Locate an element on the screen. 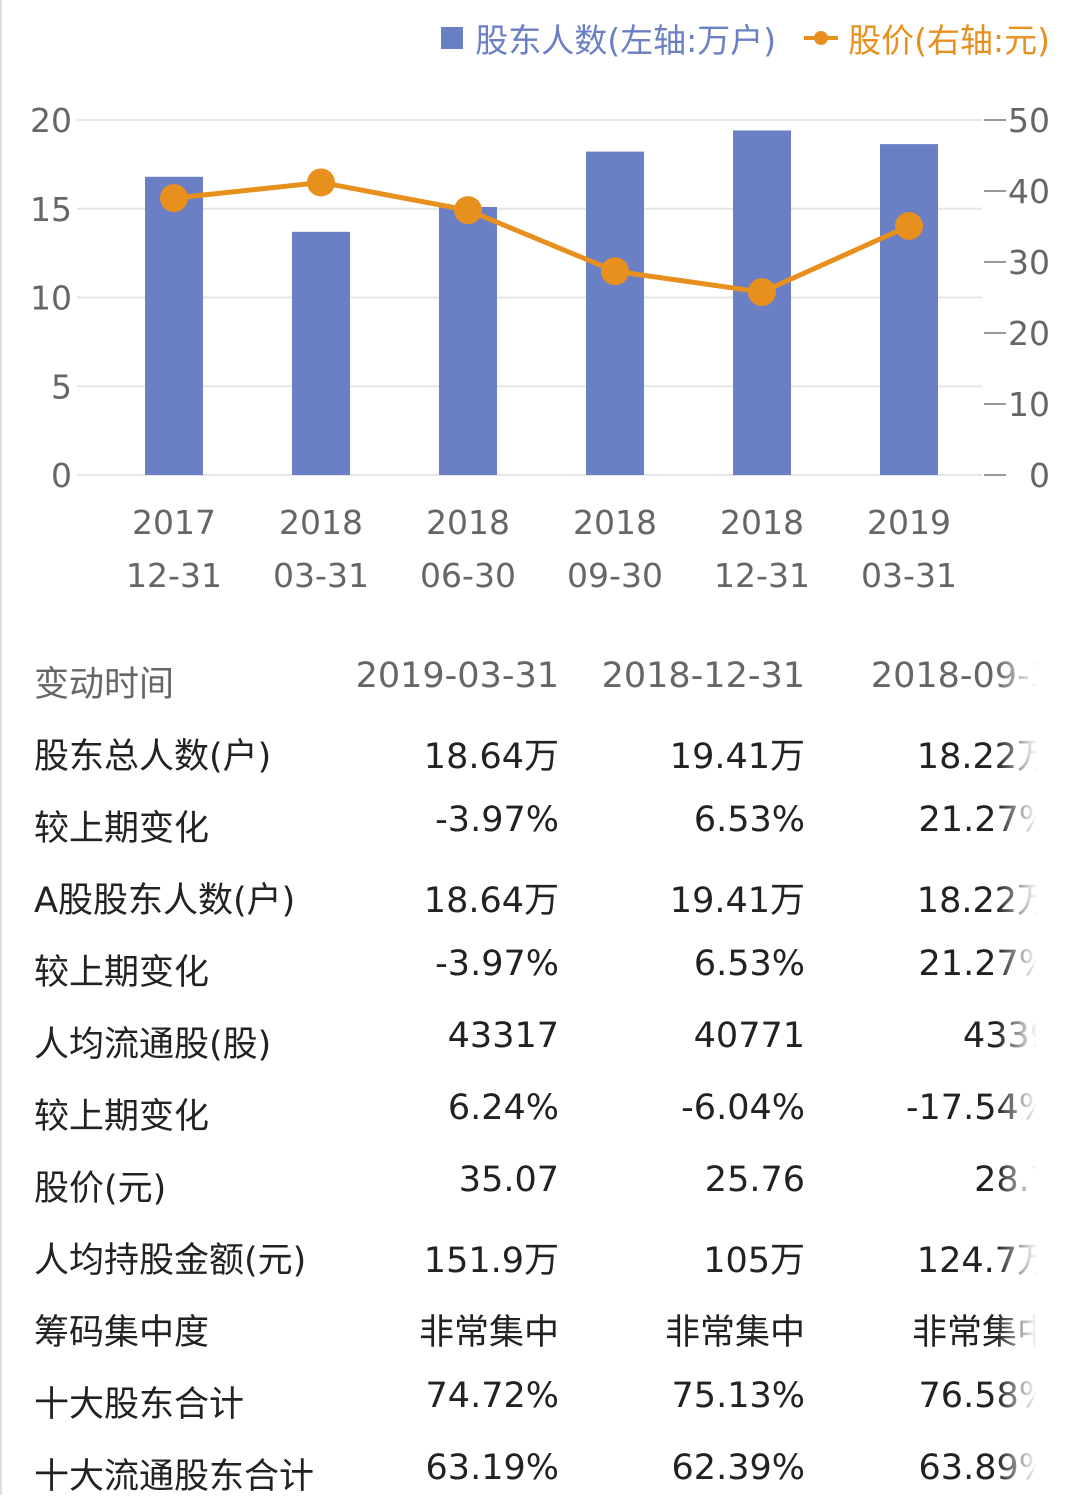 This screenshot has height=1506, width=1080. cell-value: 40771 is located at coordinates (749, 1036).